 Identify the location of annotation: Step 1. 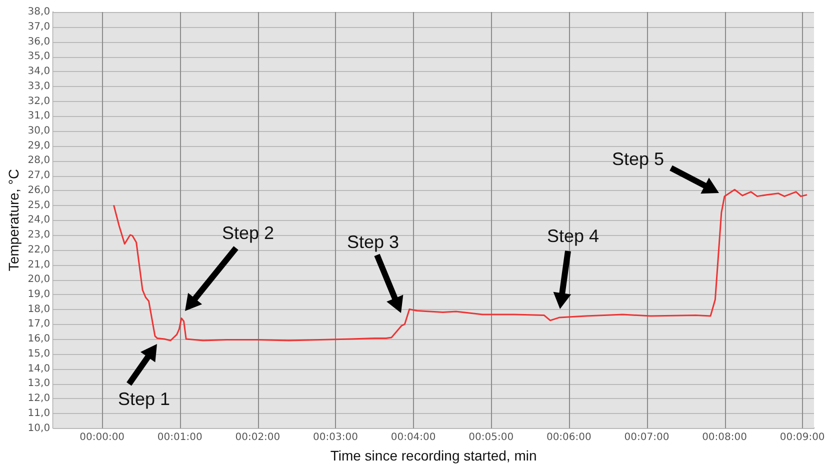
(144, 398).